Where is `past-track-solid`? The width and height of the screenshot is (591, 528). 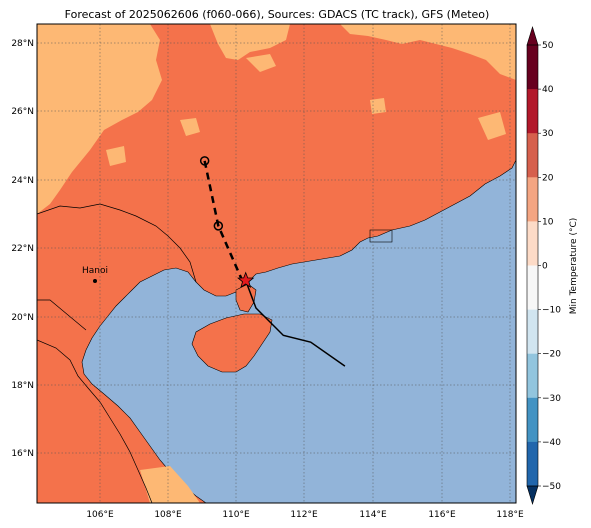
past-track-solid is located at coordinates (295, 323).